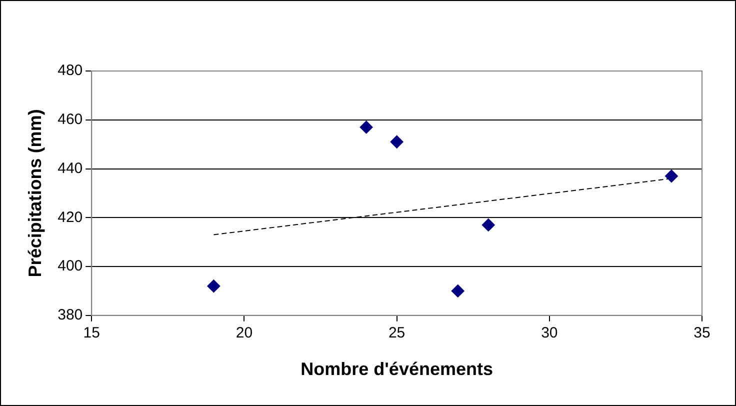  Describe the element at coordinates (70, 119) in the screenshot. I see `y-tick-label: 460` at that location.